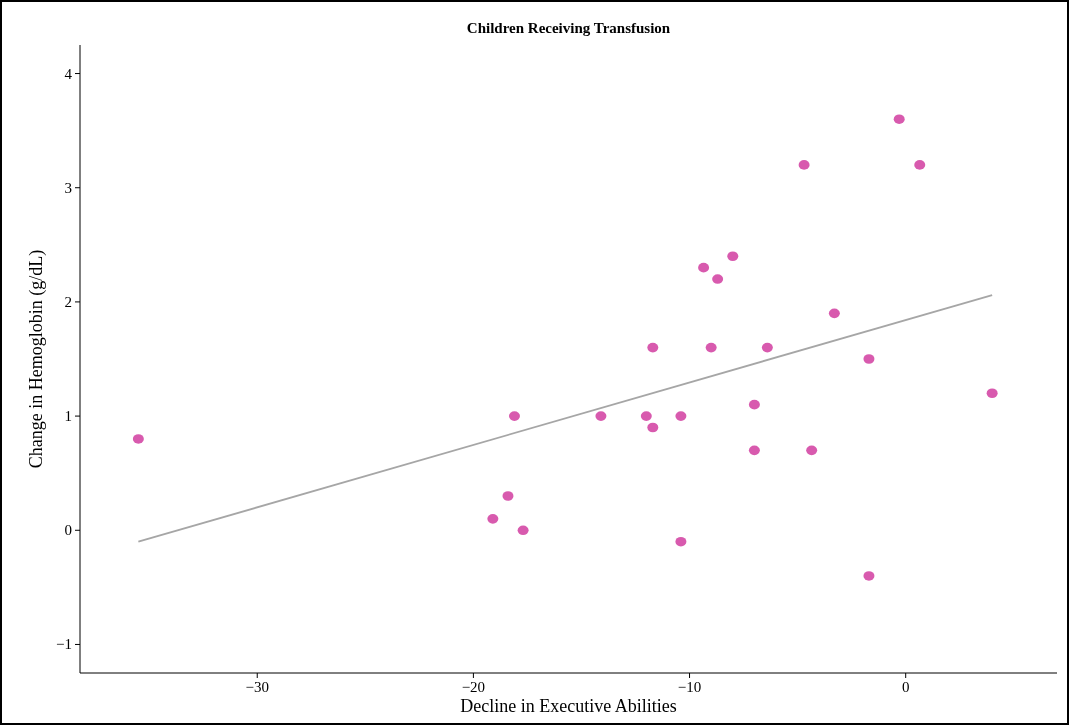 This screenshot has height=725, width=1069. Describe the element at coordinates (68, 301) in the screenshot. I see `y-tick-label: 2` at that location.